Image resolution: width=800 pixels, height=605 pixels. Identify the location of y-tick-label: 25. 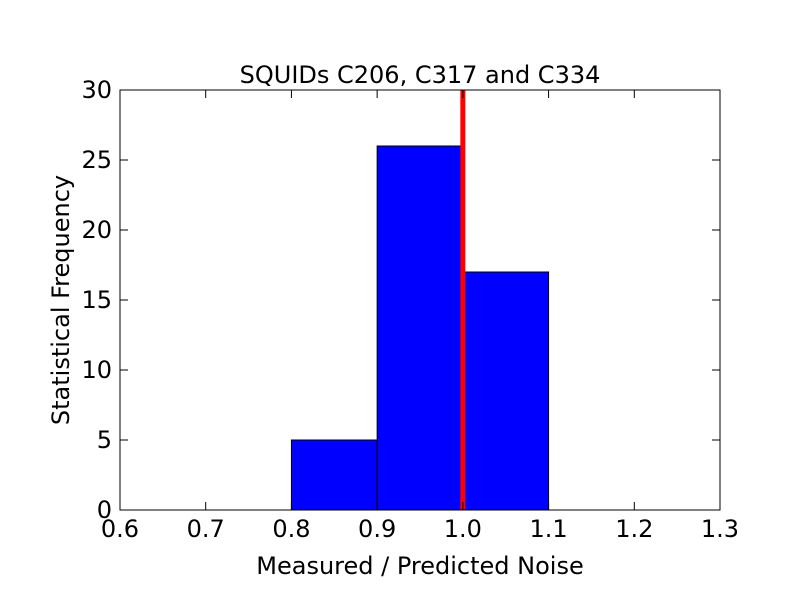
(96, 160).